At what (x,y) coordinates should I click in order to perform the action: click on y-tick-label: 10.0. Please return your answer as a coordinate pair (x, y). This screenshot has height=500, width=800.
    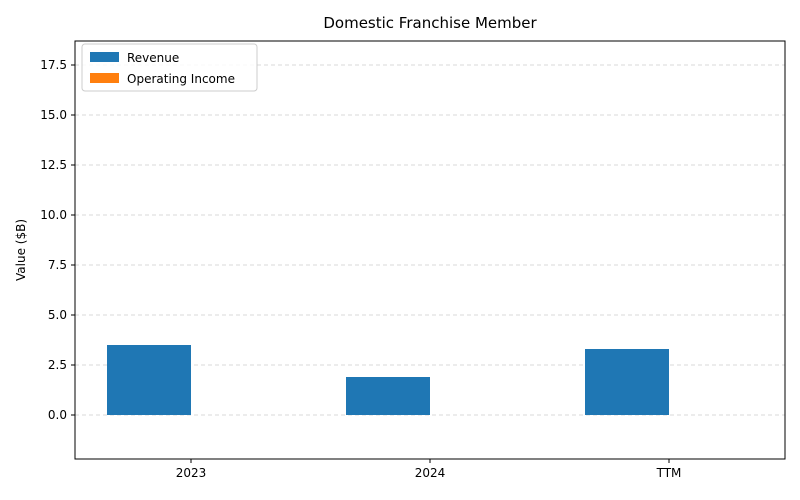
    Looking at the image, I should click on (53, 215).